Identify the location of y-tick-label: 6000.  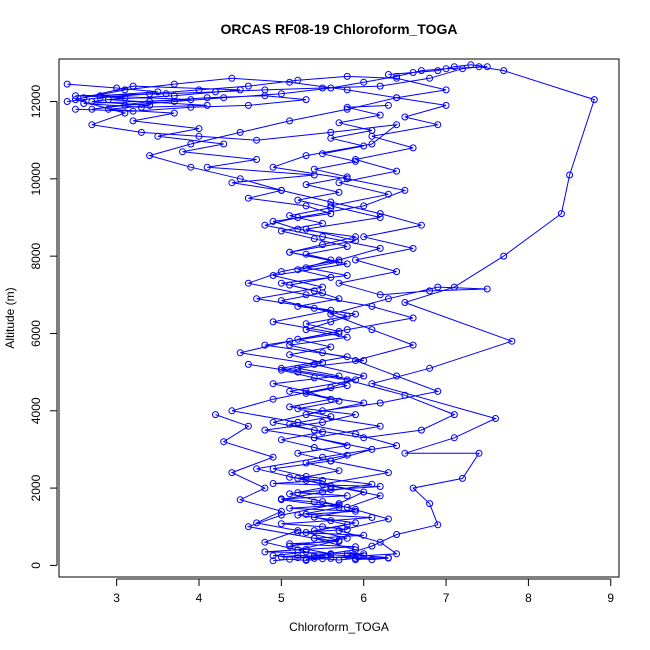
(36, 333).